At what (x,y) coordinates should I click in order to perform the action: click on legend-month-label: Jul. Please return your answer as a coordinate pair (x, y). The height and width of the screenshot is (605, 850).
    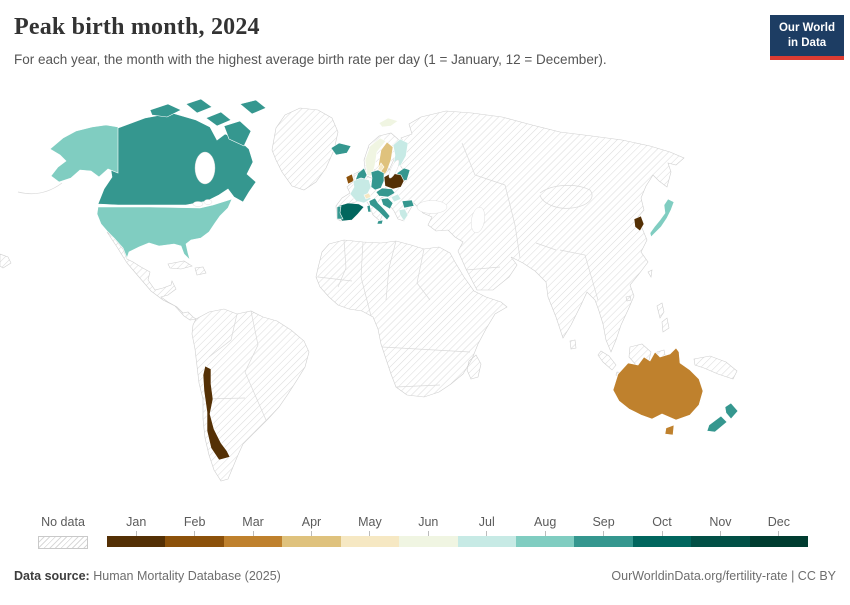
    Looking at the image, I should click on (486, 522).